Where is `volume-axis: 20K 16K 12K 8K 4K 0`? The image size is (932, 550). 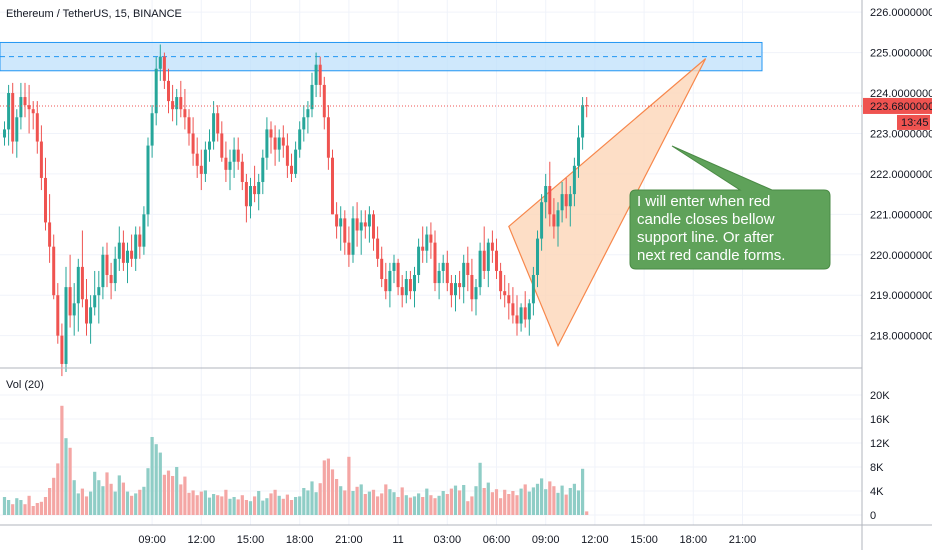
volume-axis: 20K 16K 12K 8K 4K 0 is located at coordinates (880, 456).